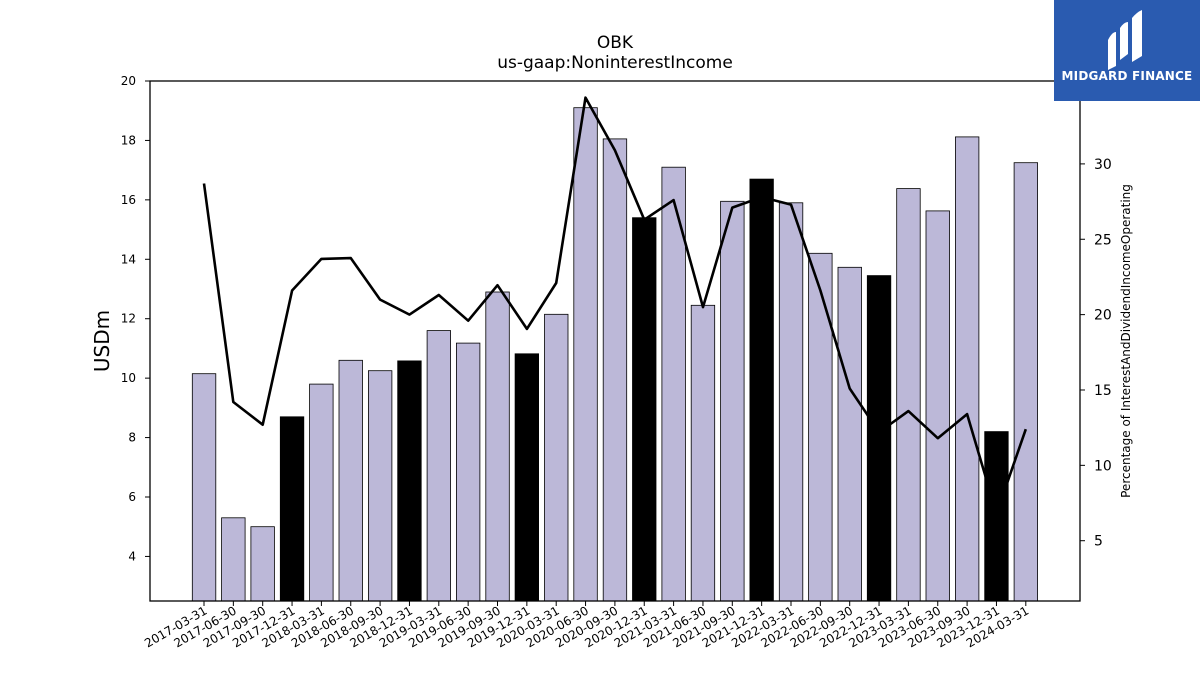 This screenshot has height=675, width=1200. Describe the element at coordinates (128, 81) in the screenshot. I see `y-tick-label: 20` at that location.